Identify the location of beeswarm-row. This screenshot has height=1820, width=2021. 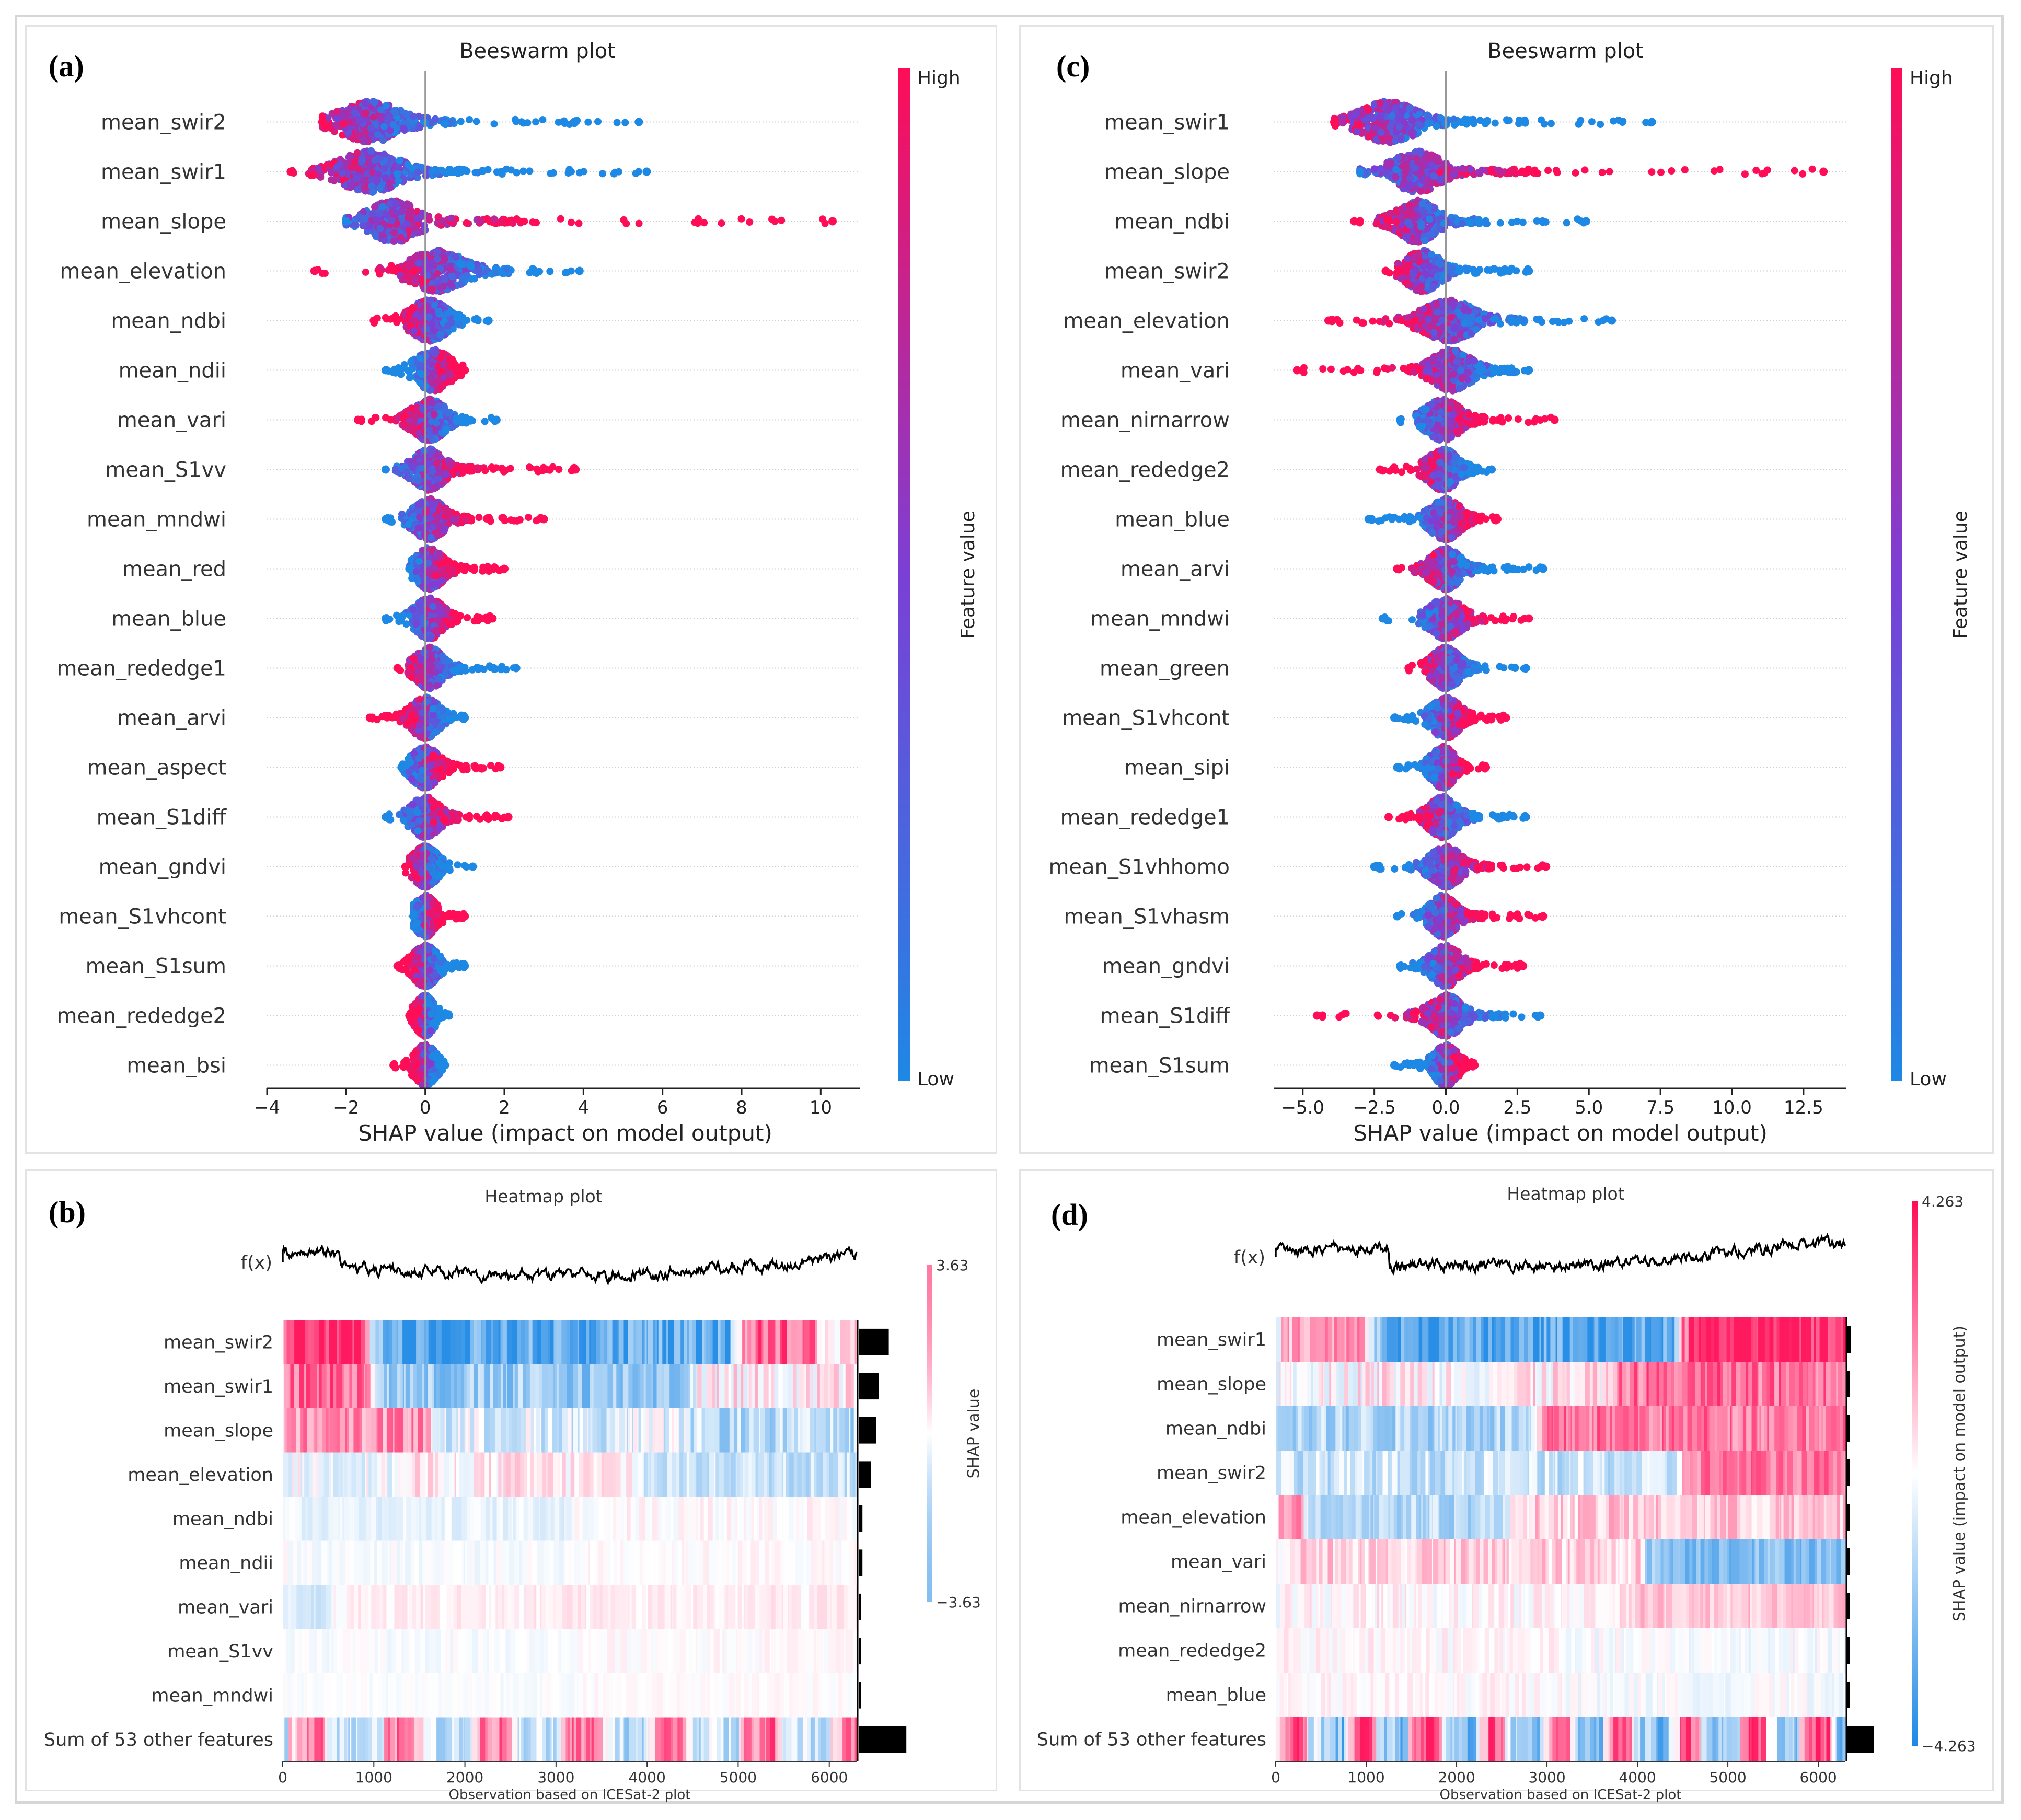
(480, 122).